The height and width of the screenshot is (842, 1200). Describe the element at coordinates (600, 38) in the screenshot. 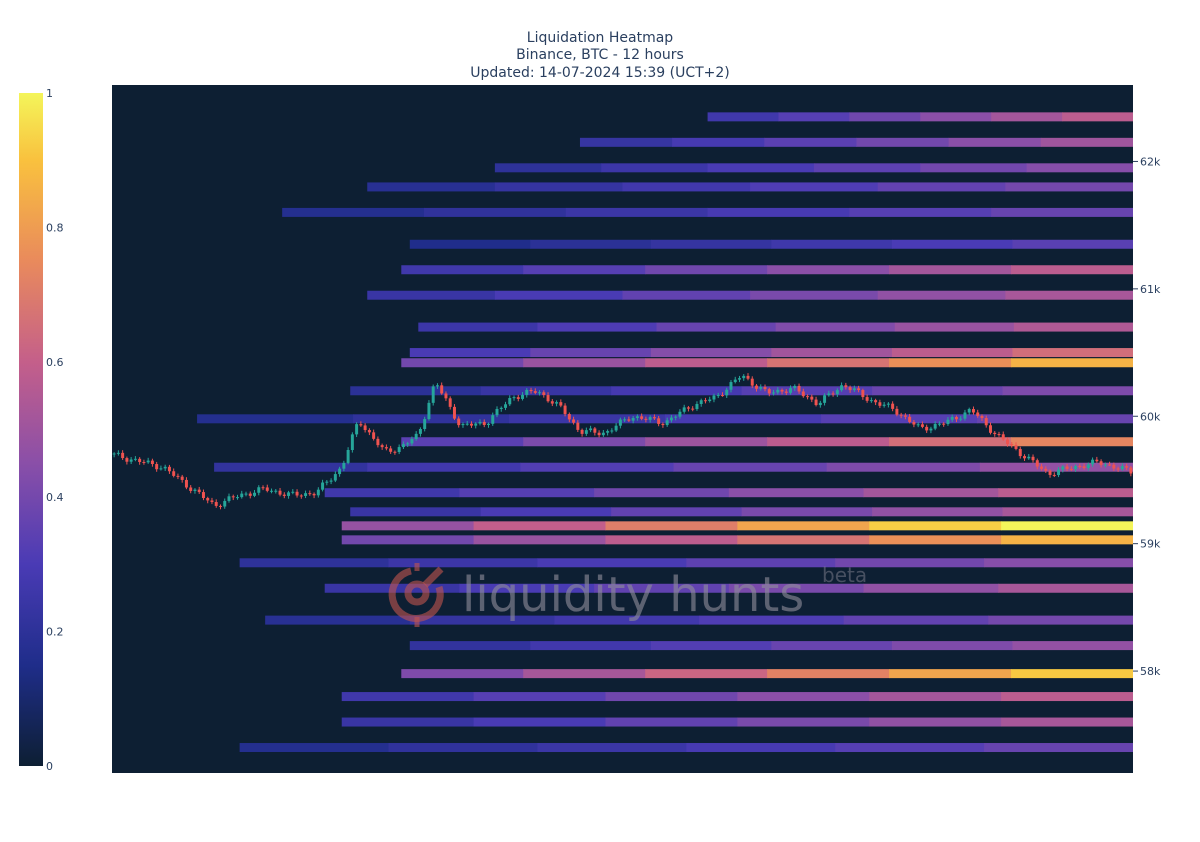

I see `chart-title: Liquidation Heatmap` at that location.